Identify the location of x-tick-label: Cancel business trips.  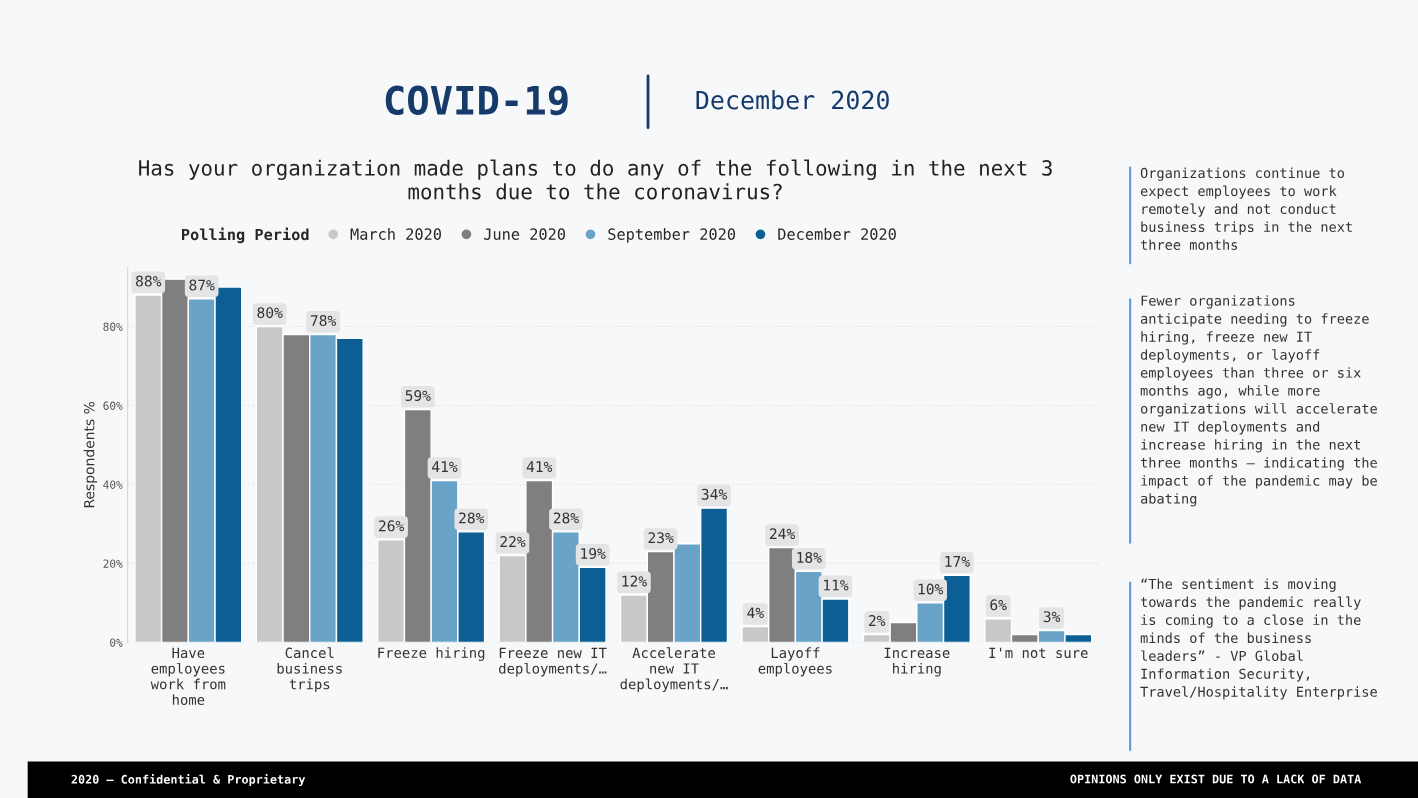
(309, 670).